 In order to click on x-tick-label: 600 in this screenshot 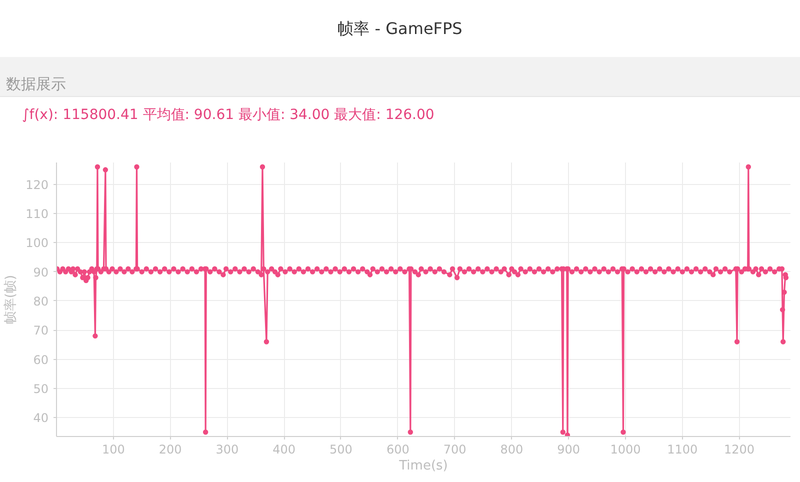, I will do `click(398, 449)`.